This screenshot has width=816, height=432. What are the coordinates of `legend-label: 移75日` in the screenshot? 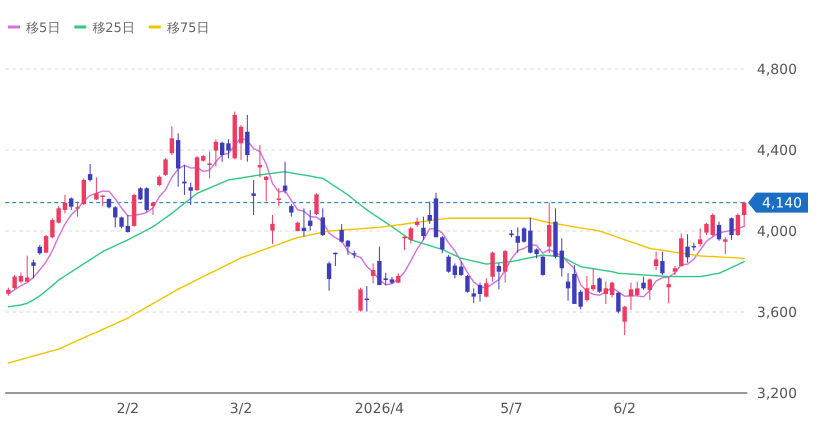 It's located at (188, 28).